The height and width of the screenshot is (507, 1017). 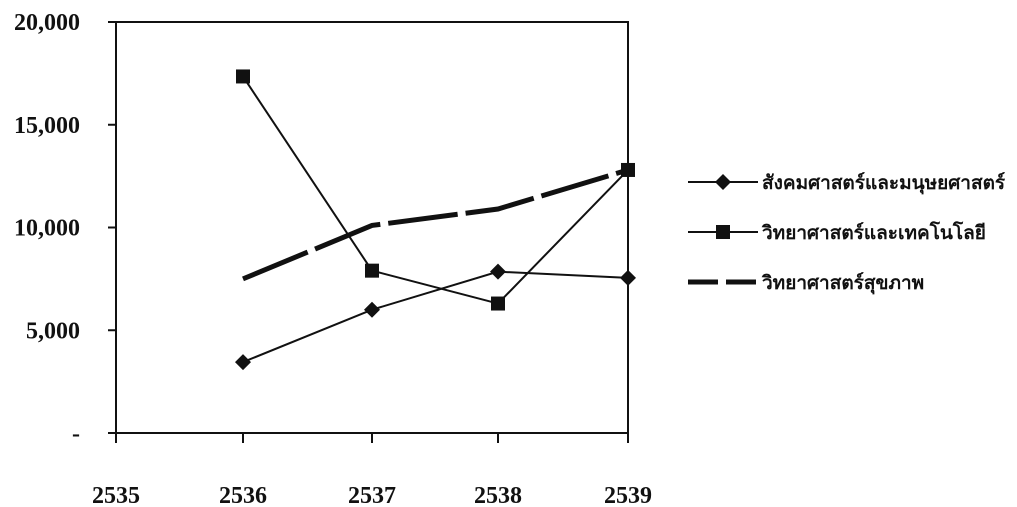 I want to click on legend-item-3: วิทยาศาสตร์สุขภาพ, so click(x=806, y=283).